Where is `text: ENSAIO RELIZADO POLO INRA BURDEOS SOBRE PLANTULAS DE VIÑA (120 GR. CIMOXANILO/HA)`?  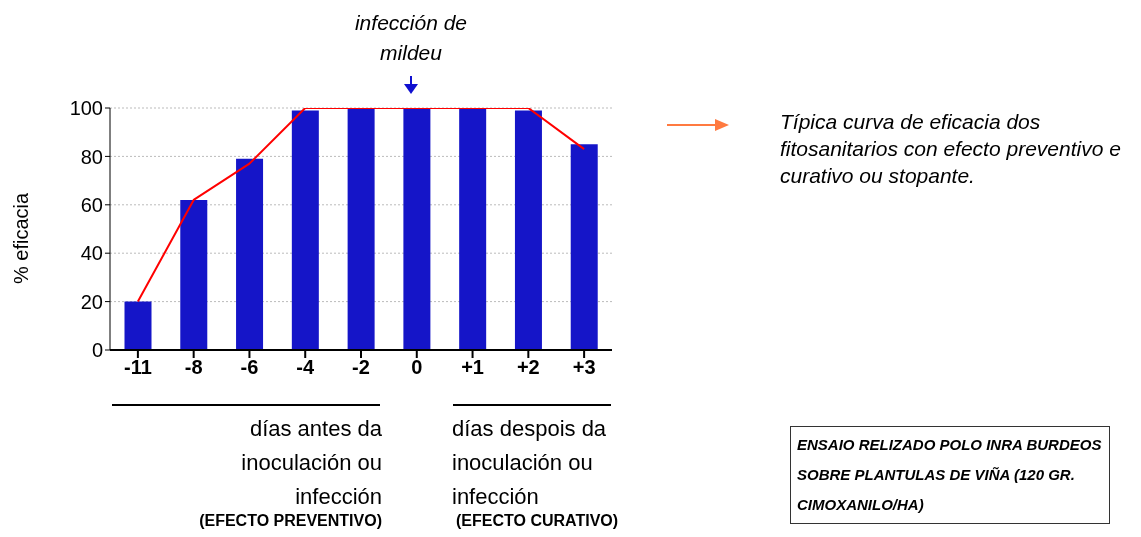
text: ENSAIO RELIZADO POLO INRA BURDEOS SOBRE PLANTULAS DE VIÑA (120 GR. CIMOXANILO/HA) is located at coordinates (950, 475).